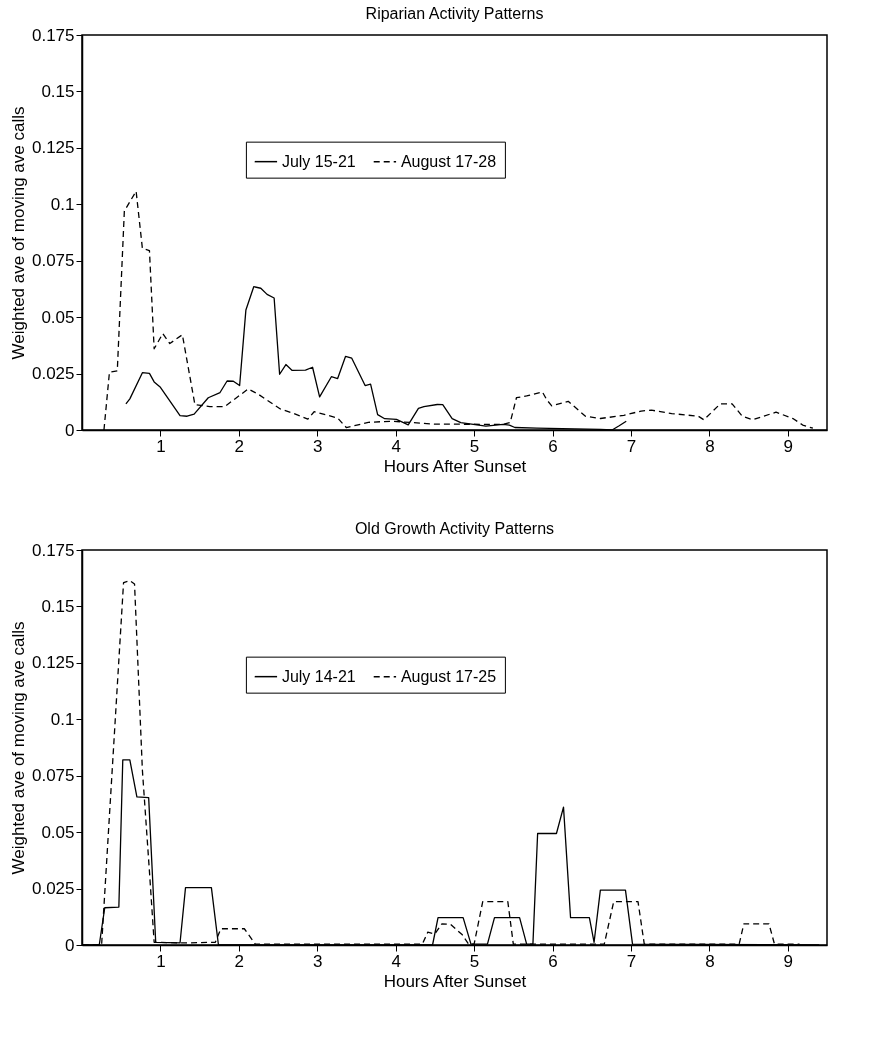 The image size is (872, 1057). Describe the element at coordinates (318, 676) in the screenshot. I see `legend-label: July 14-21` at that location.